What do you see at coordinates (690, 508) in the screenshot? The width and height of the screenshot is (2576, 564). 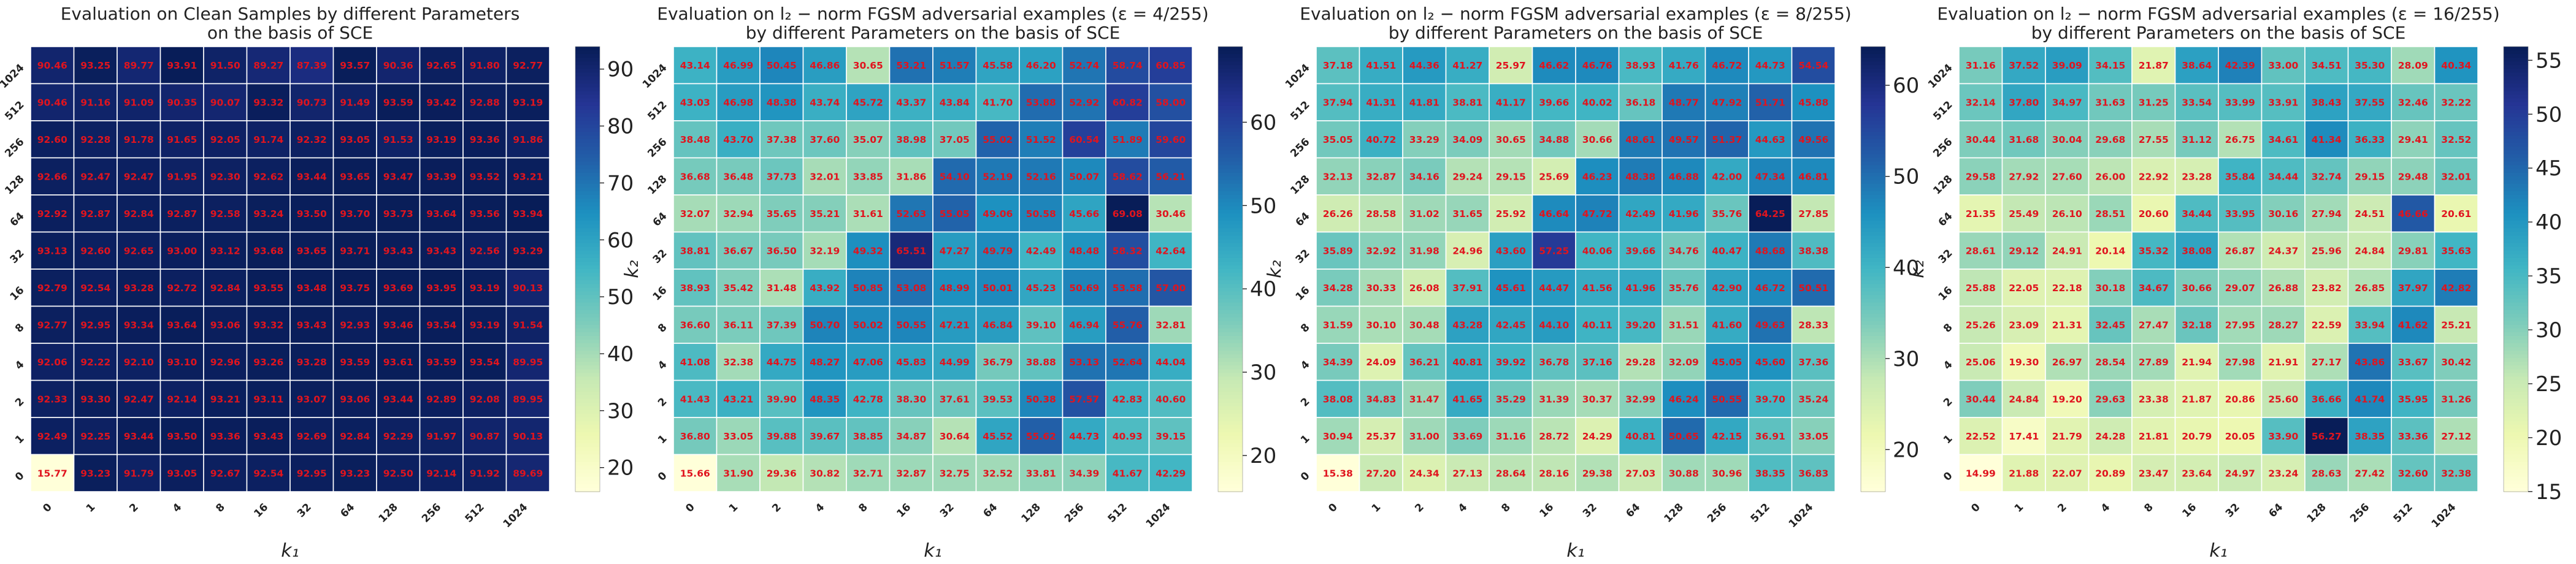 I see `x-tick-label: 0` at bounding box center [690, 508].